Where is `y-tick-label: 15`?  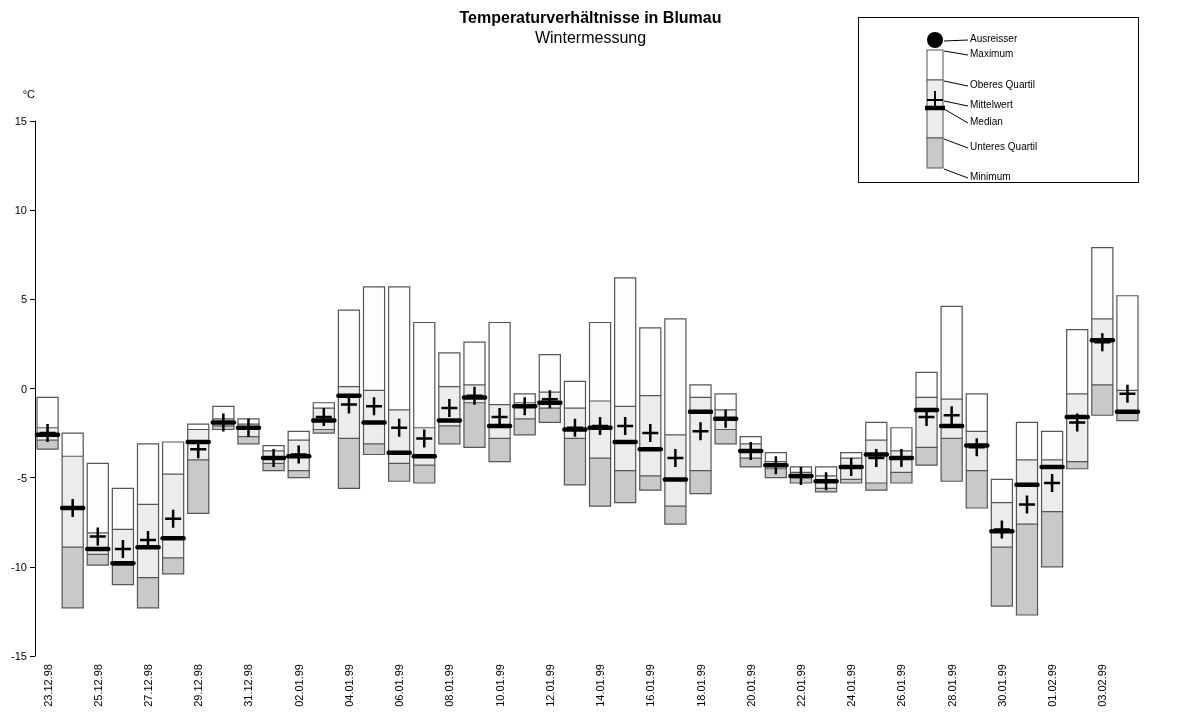
y-tick-label: 15 is located at coordinates (20, 121).